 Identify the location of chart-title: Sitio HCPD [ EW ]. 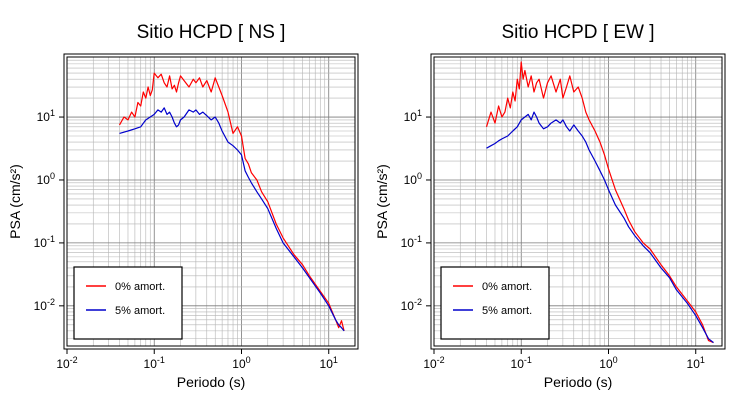
(577, 32).